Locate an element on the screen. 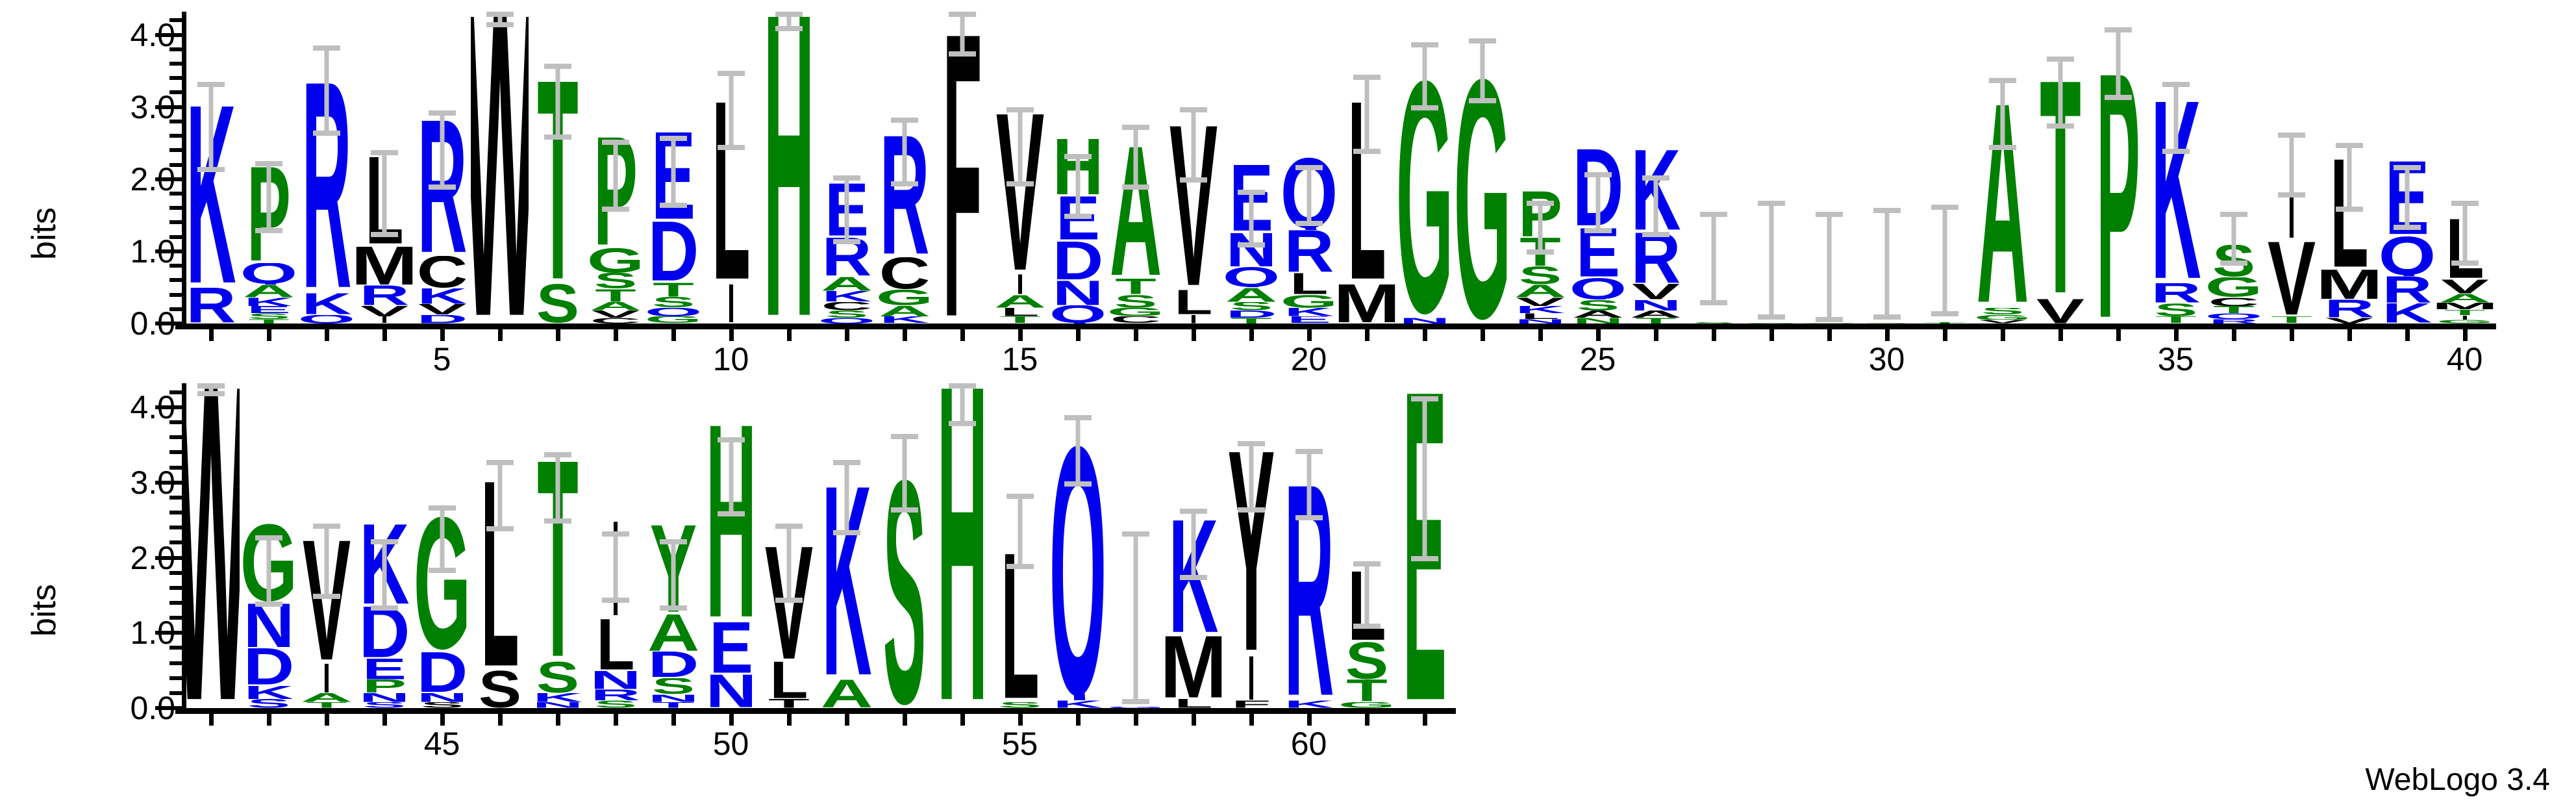 This screenshot has width=2576, height=812. logo-stack-position-14: F is located at coordinates (962, 168).